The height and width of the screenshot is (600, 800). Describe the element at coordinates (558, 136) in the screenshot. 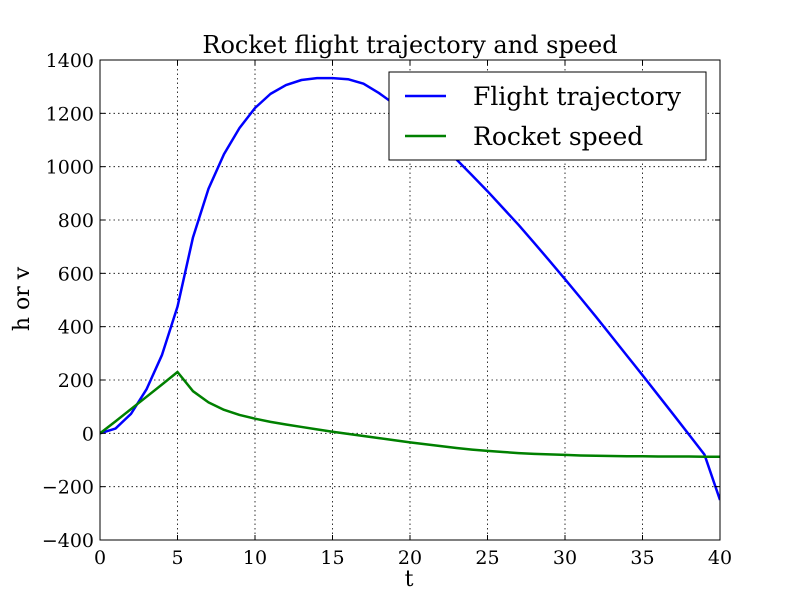

I see `legend-label-1: Rocket speed` at that location.